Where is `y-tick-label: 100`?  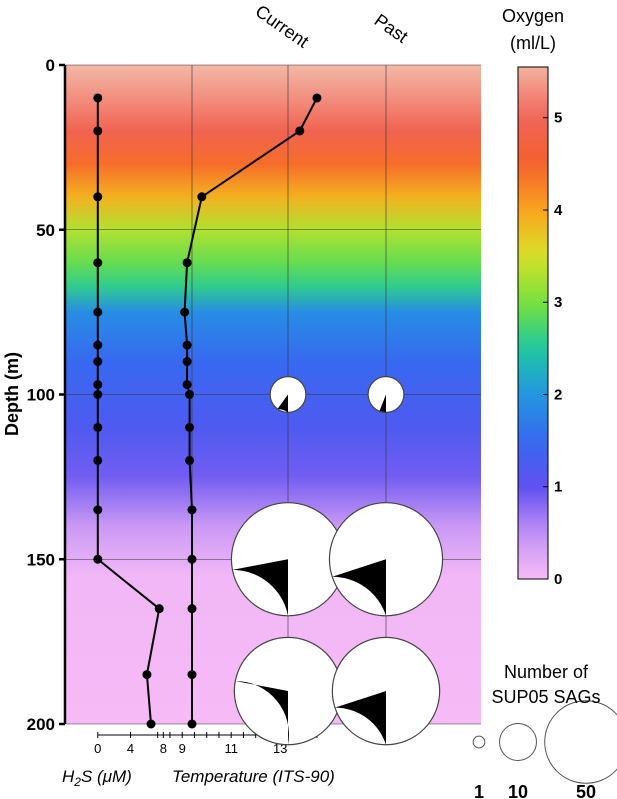
y-tick-label: 100 is located at coordinates (41, 395).